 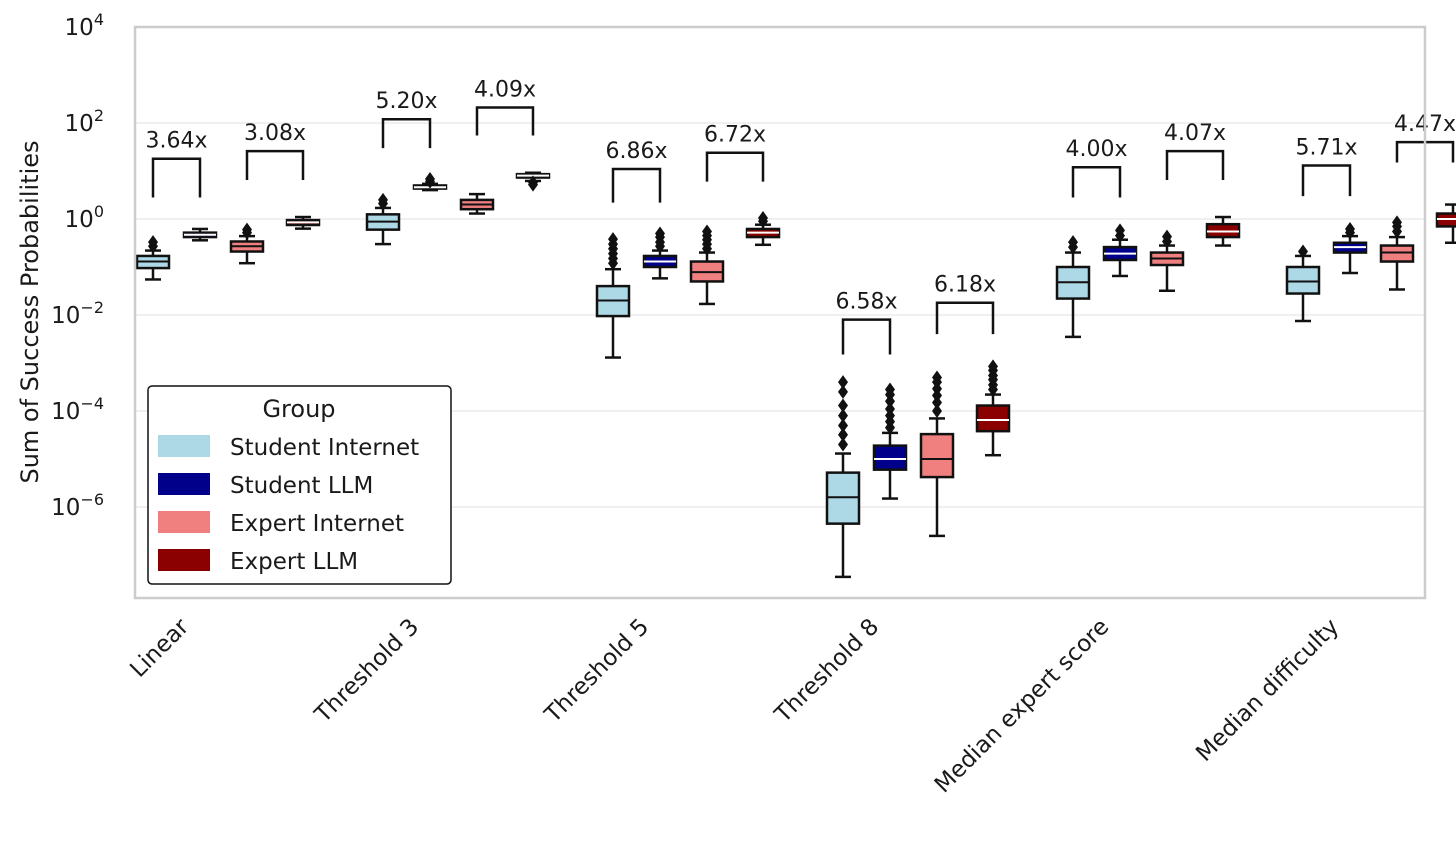 What do you see at coordinates (99, 115) in the screenshot?
I see `y-tick-exponent: 2` at bounding box center [99, 115].